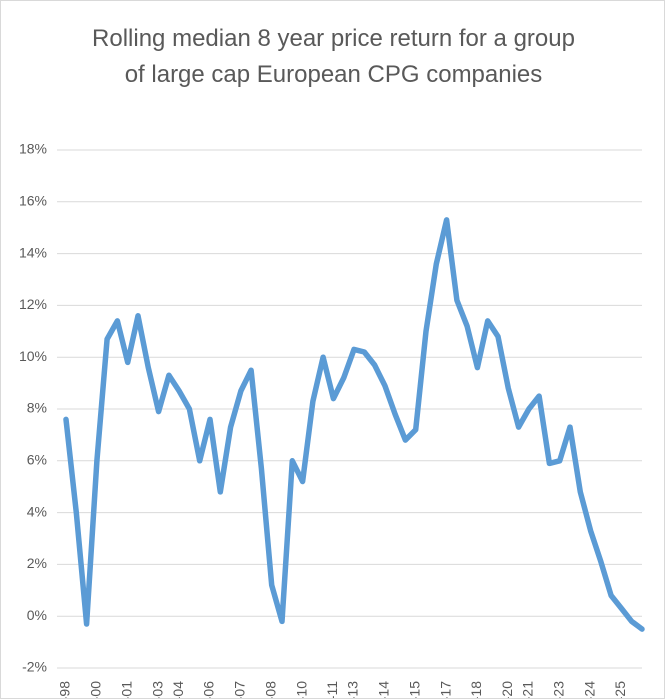 This screenshot has width=665, height=699. Describe the element at coordinates (528, 689) in the screenshot. I see `x-tick-label: Aug-21` at that location.